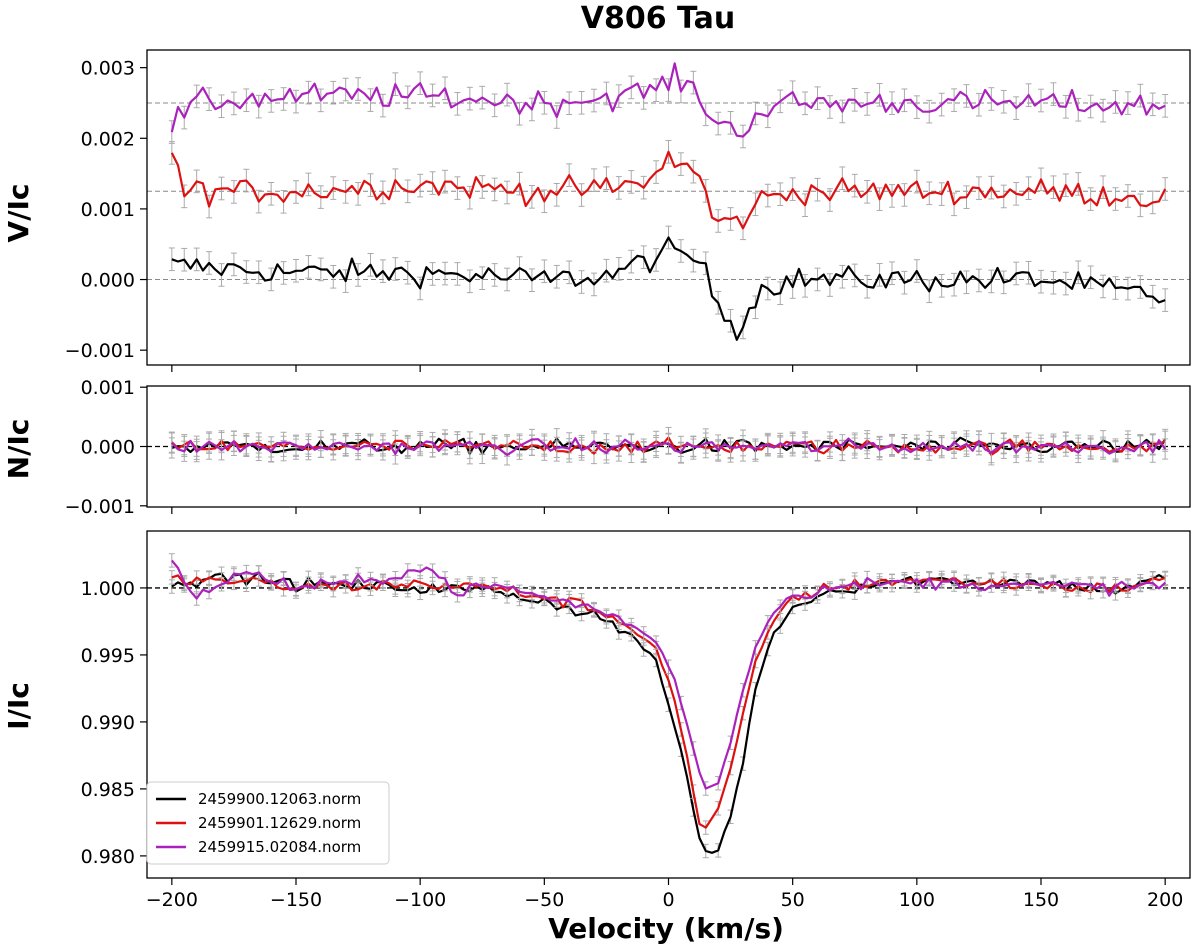  Describe the element at coordinates (108, 656) in the screenshot. I see `ytick-label-i: 0.995` at that location.